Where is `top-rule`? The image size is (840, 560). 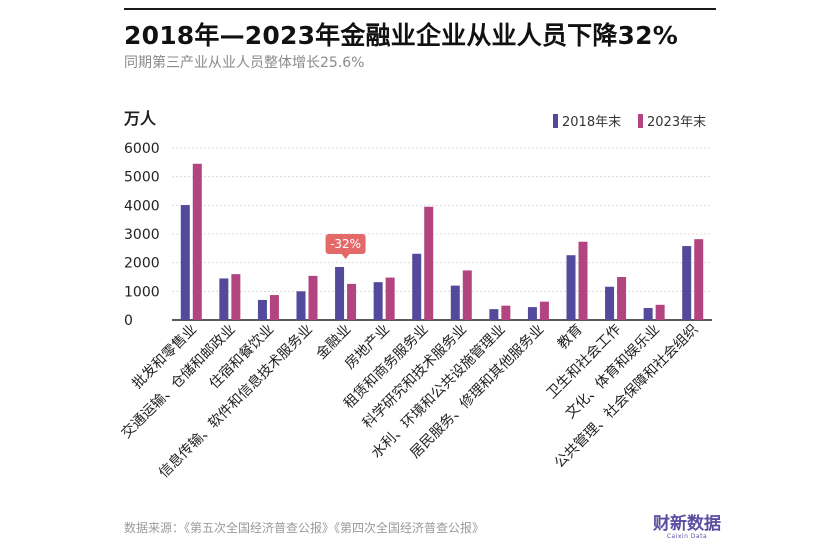 top-rule is located at coordinates (420, 9).